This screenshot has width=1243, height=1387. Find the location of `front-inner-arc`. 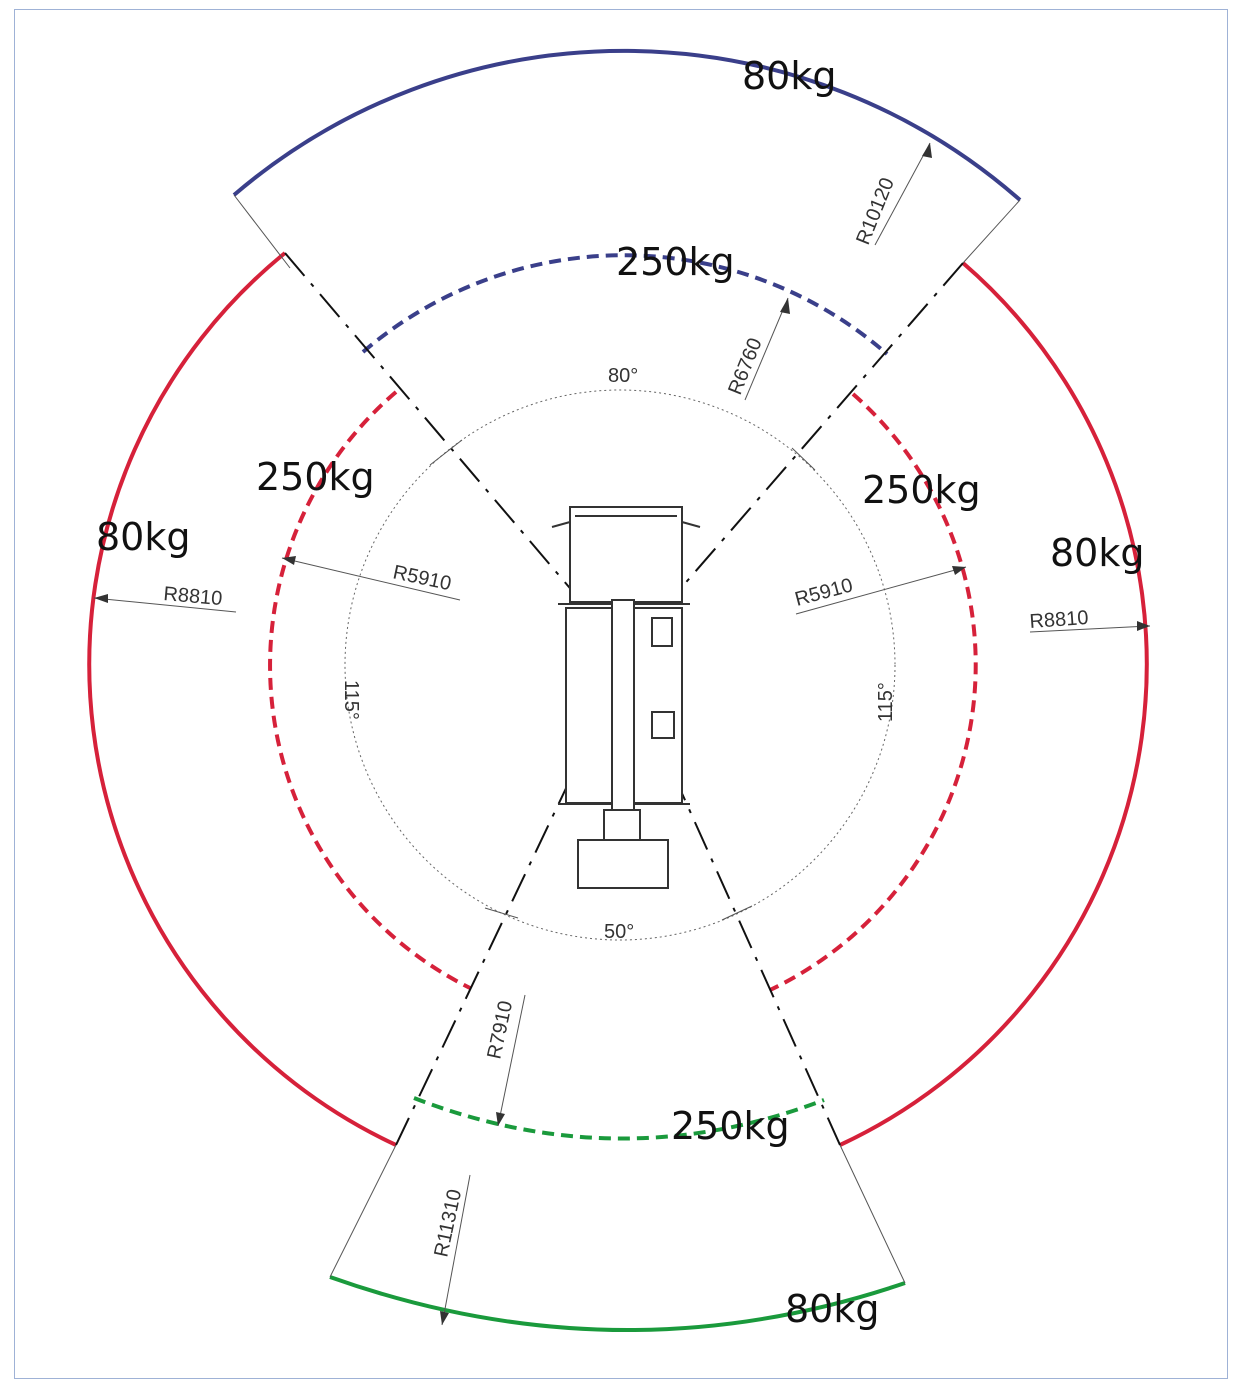

front-inner-arc is located at coordinates (625, 304).